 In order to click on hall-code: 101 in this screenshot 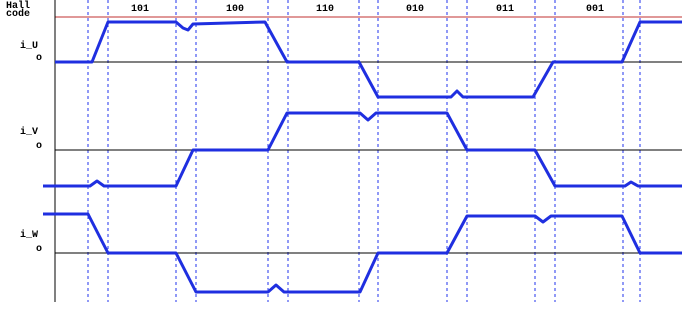, I will do `click(140, 9)`.